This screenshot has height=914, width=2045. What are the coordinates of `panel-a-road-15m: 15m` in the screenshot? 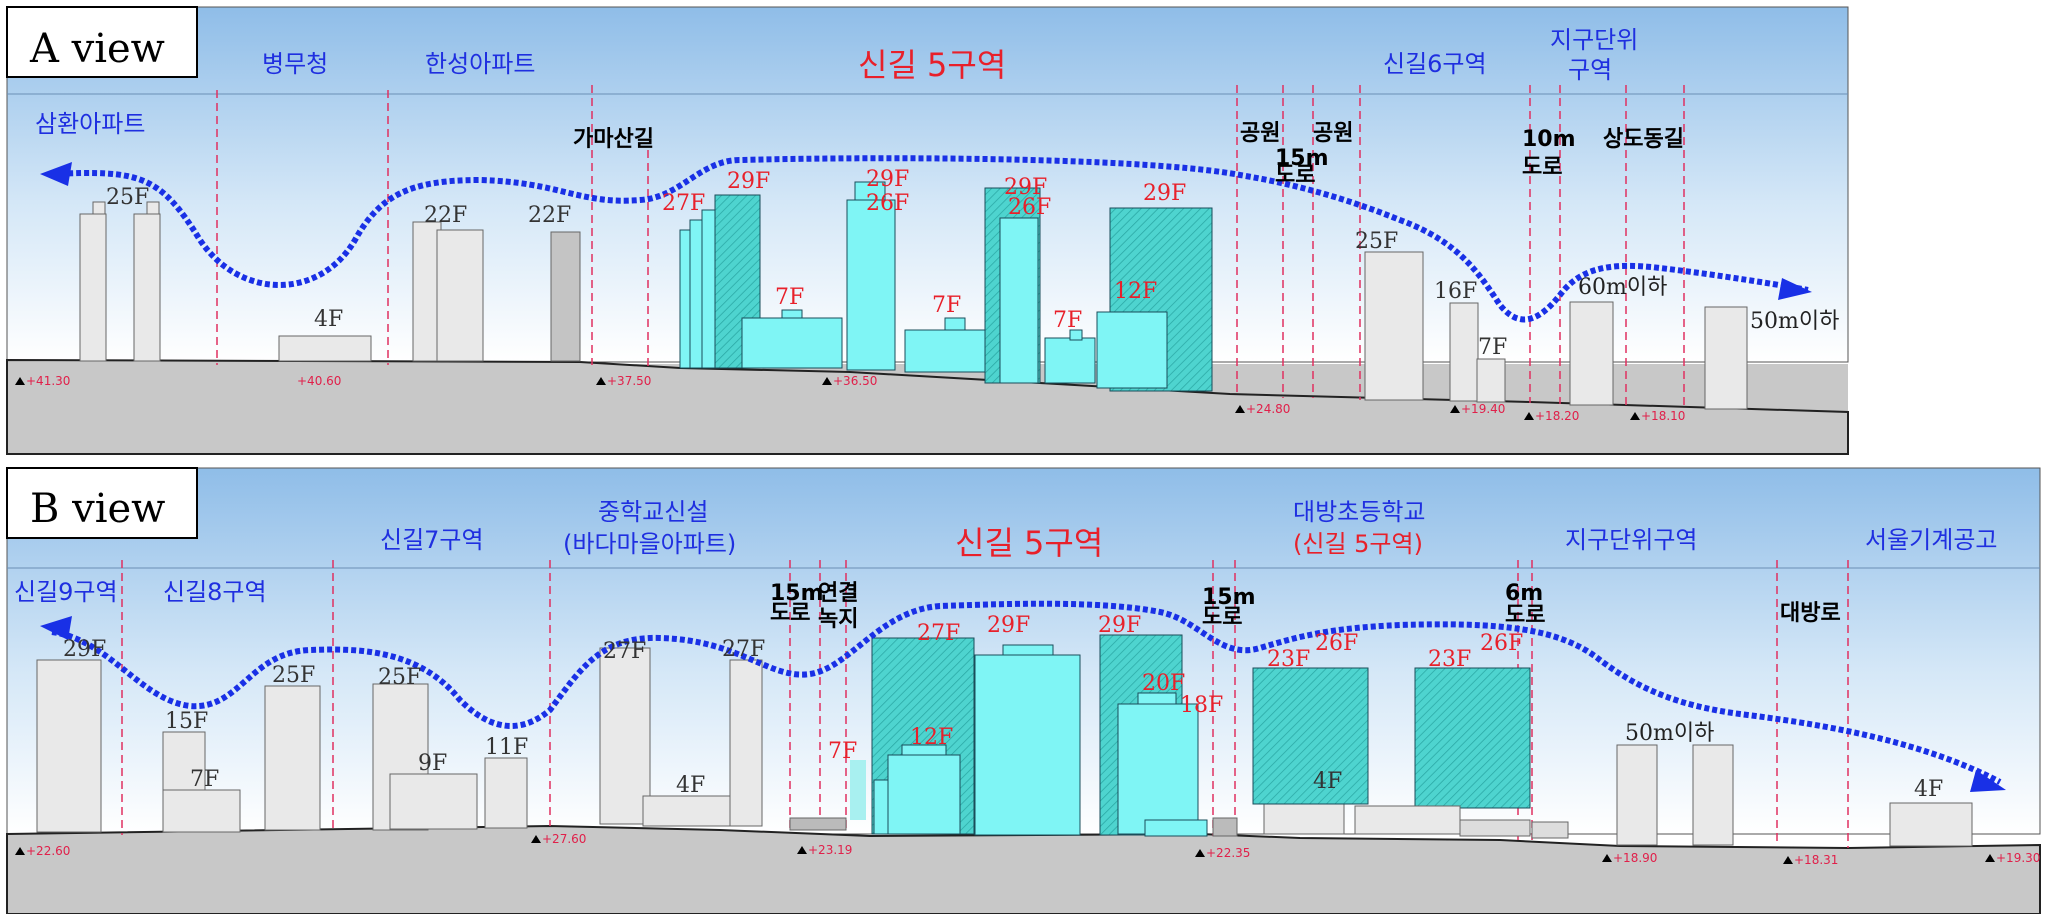 It's located at (1302, 158).